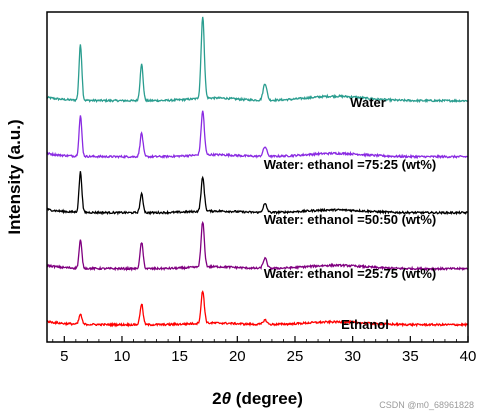 This screenshot has width=480, height=412. Describe the element at coordinates (64, 356) in the screenshot. I see `x-tick-label-5: 5` at that location.